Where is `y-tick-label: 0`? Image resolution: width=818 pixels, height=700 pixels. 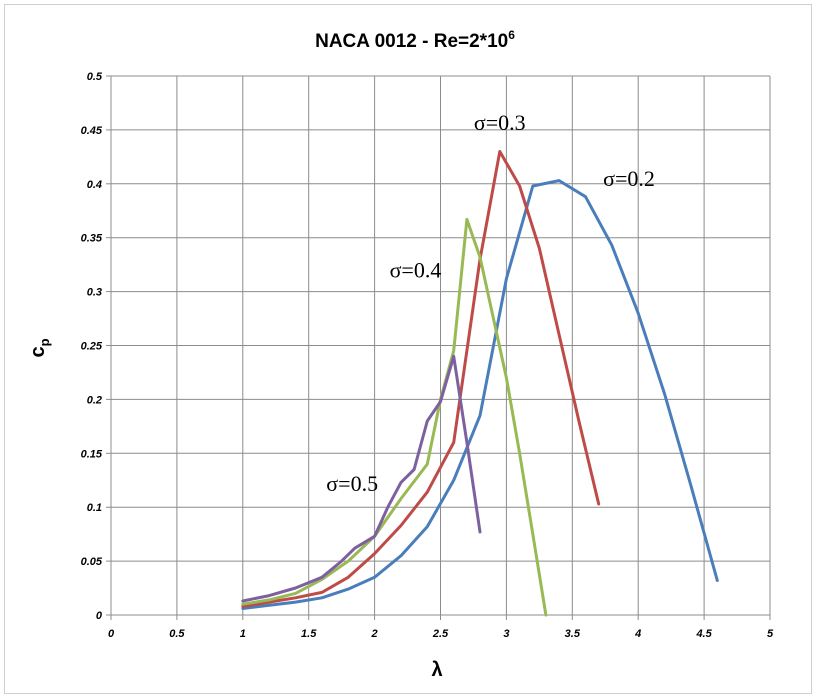
y-tick-label: 0 is located at coordinates (99, 616).